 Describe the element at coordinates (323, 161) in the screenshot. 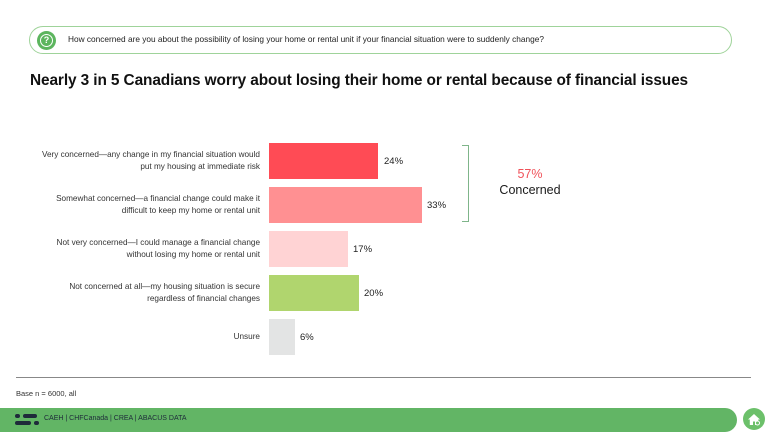

I see `bar-very-concerned` at that location.